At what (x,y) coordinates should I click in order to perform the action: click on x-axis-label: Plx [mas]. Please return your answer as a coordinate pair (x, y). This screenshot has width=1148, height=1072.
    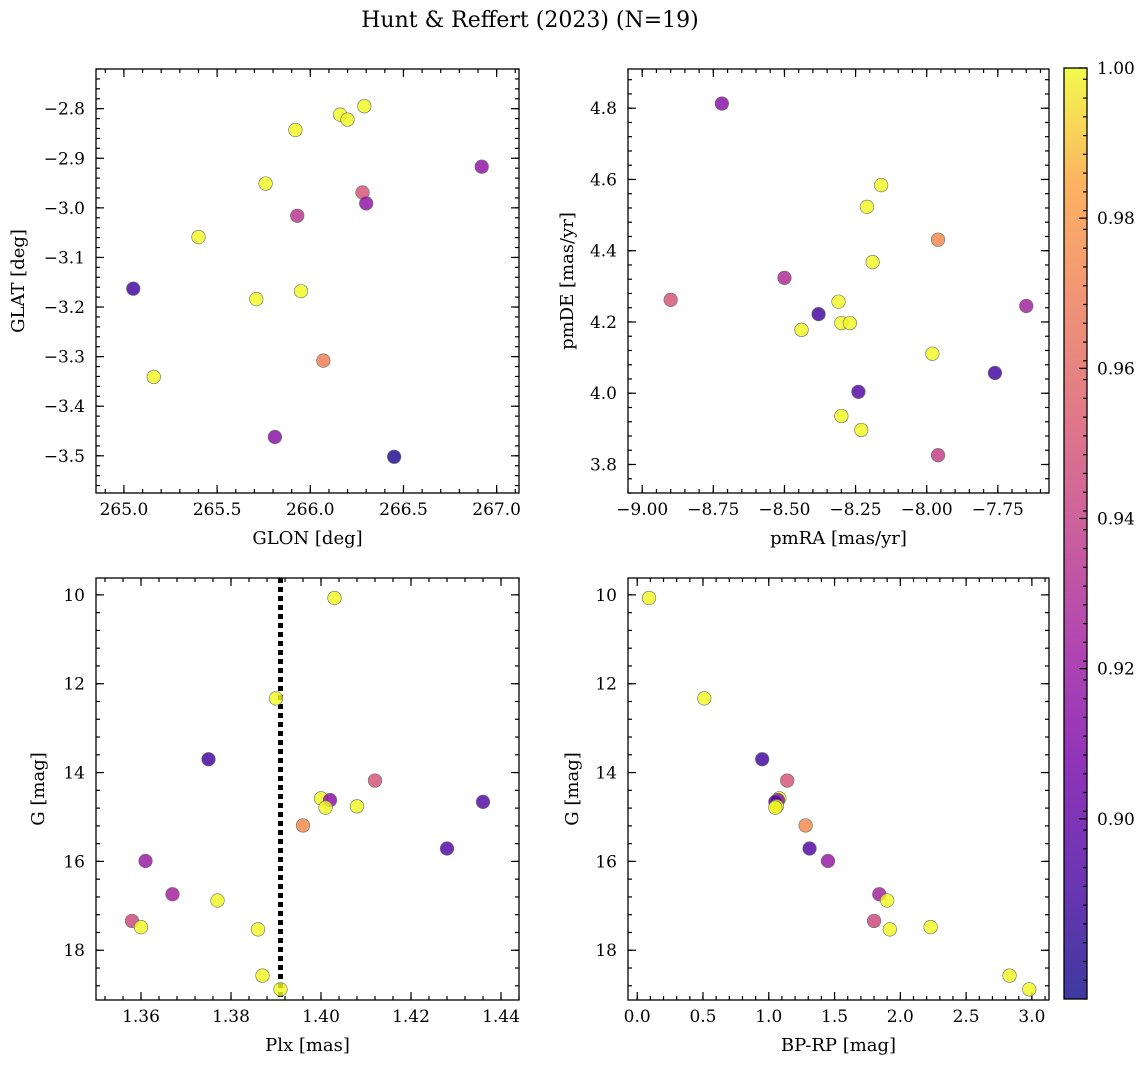
    Looking at the image, I should click on (307, 1045).